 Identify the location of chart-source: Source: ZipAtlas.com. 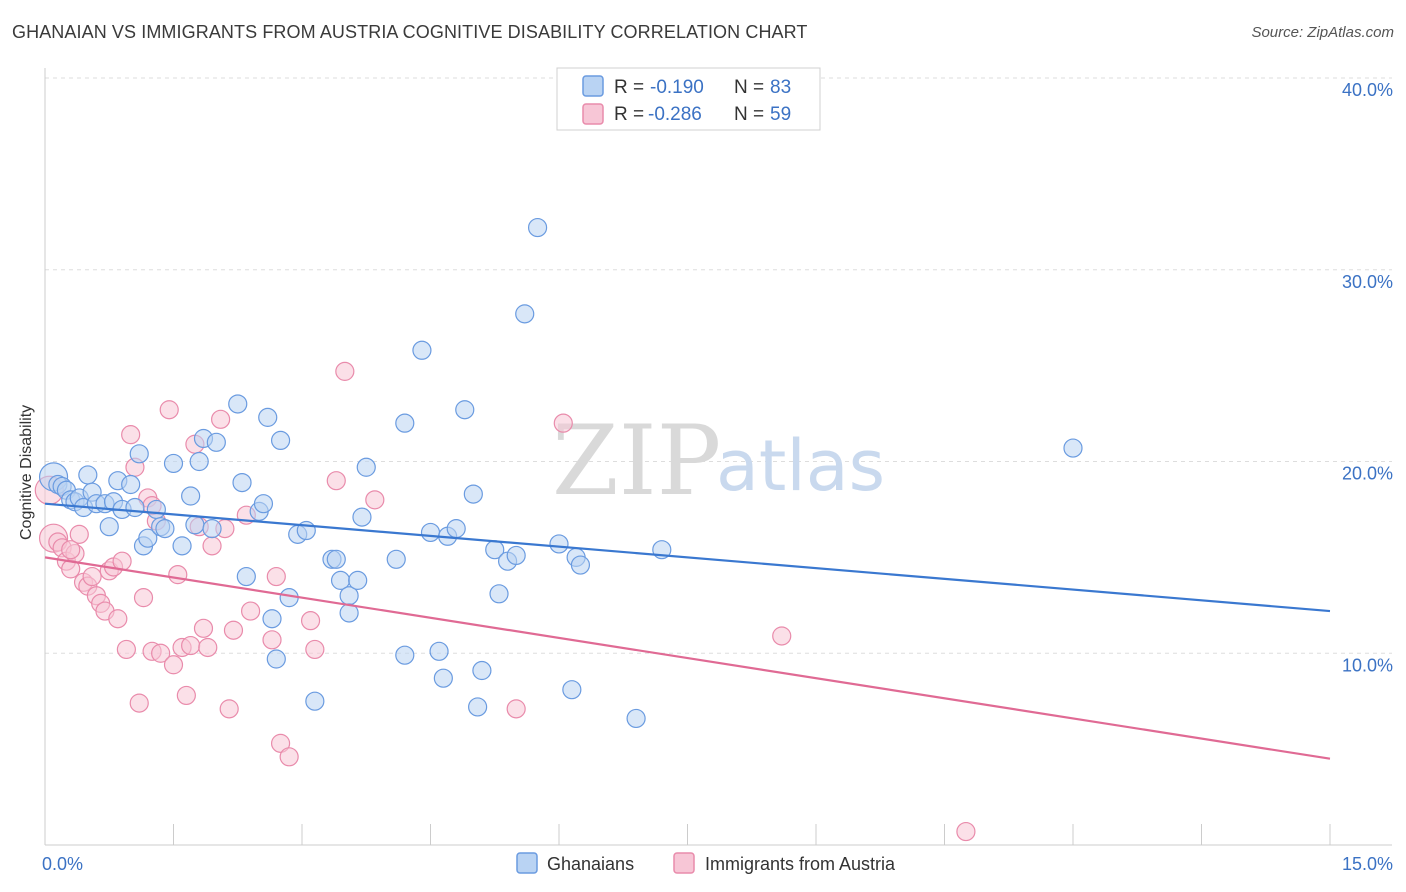
(1322, 32).